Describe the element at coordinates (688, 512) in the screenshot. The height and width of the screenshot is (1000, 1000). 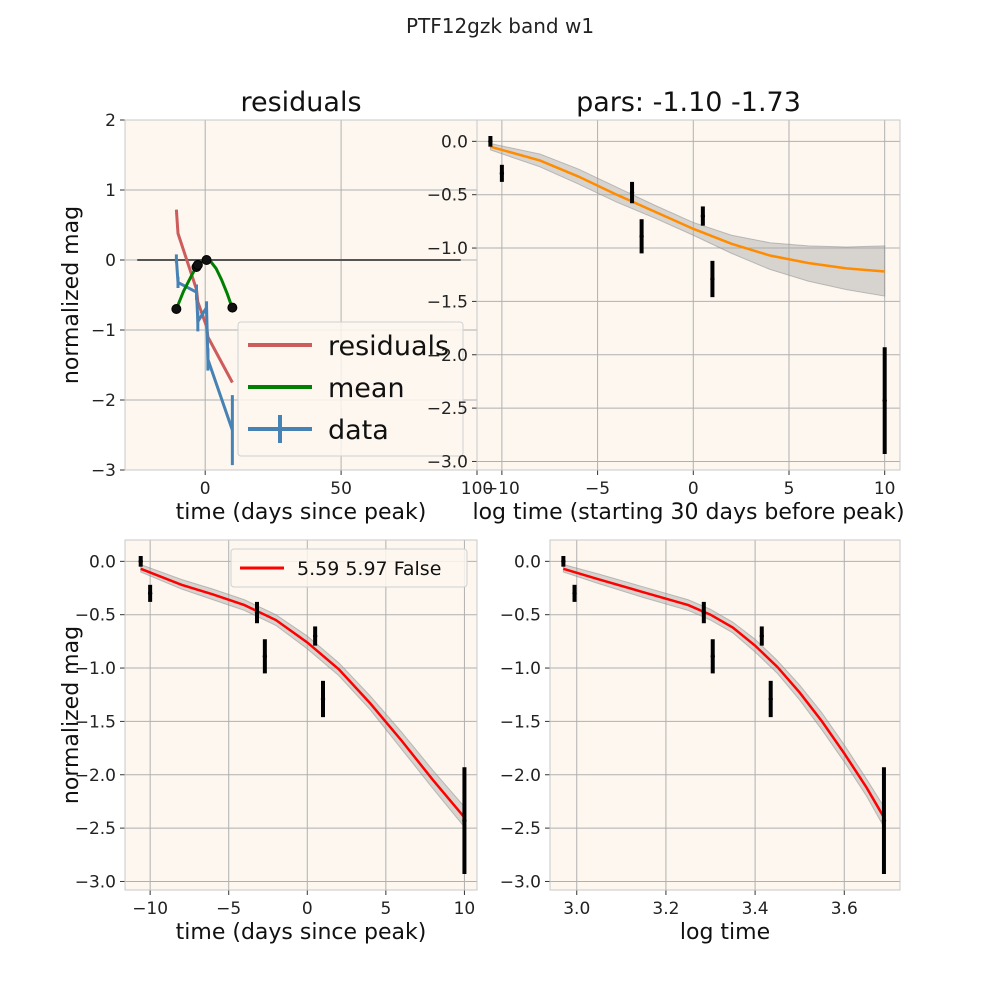
I see `x-axis-label: log time (starting 30 days before peak)` at that location.